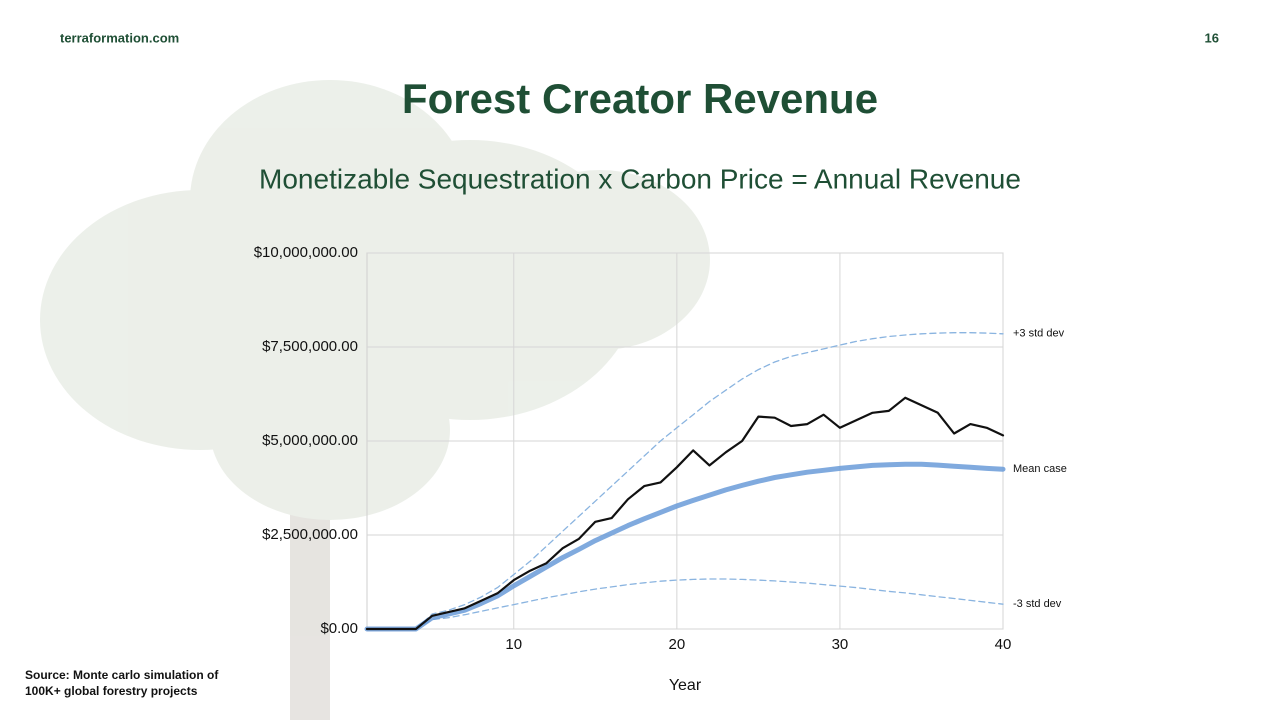 The height and width of the screenshot is (720, 1280). Describe the element at coordinates (1040, 469) in the screenshot. I see `series-end-label: Mean case` at that location.